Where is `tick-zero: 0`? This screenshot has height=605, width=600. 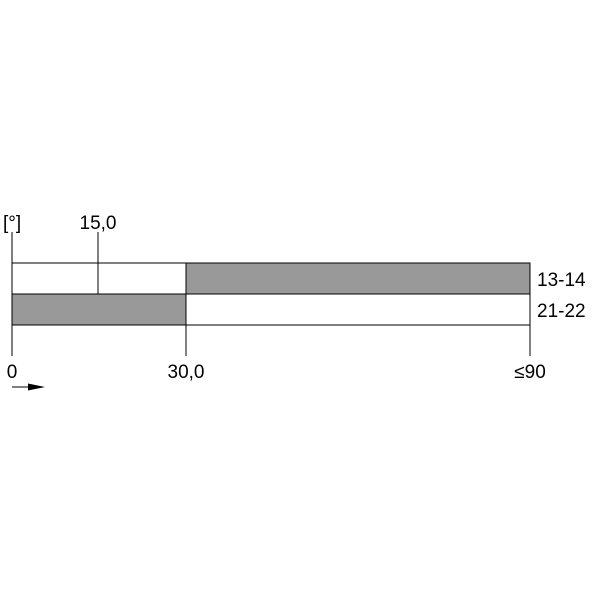
tick-zero: 0 is located at coordinates (12, 372).